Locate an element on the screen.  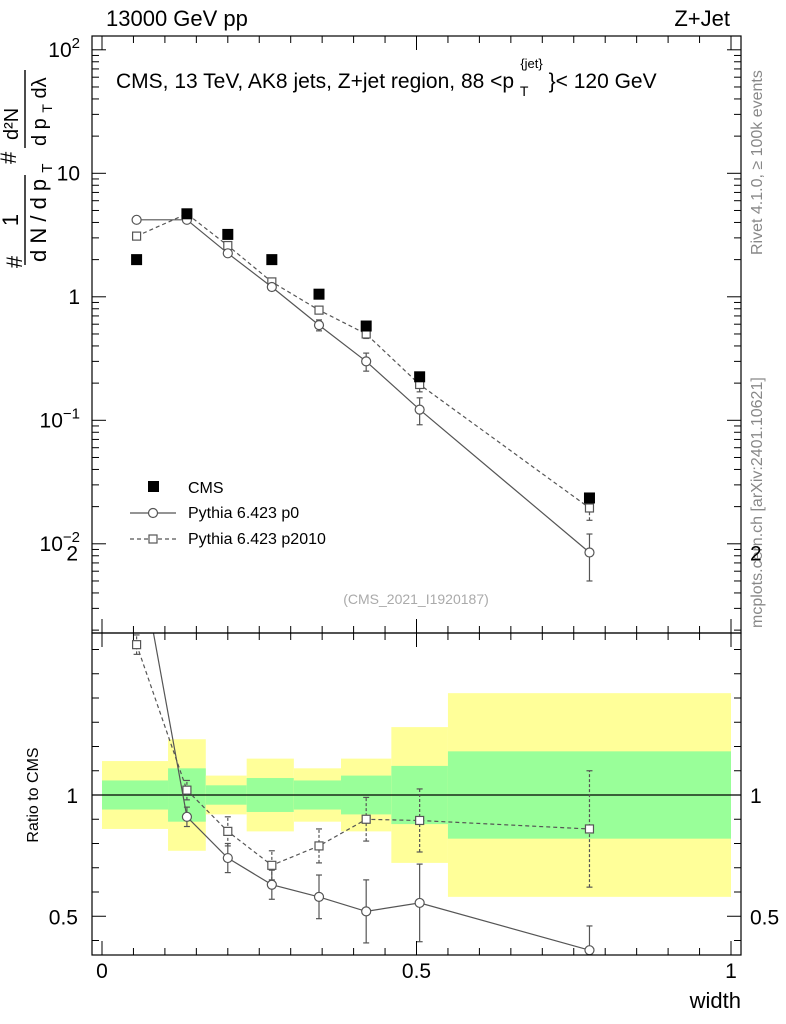
legend-label-p2010: Pythia 6.423 p2010 is located at coordinates (257, 539).